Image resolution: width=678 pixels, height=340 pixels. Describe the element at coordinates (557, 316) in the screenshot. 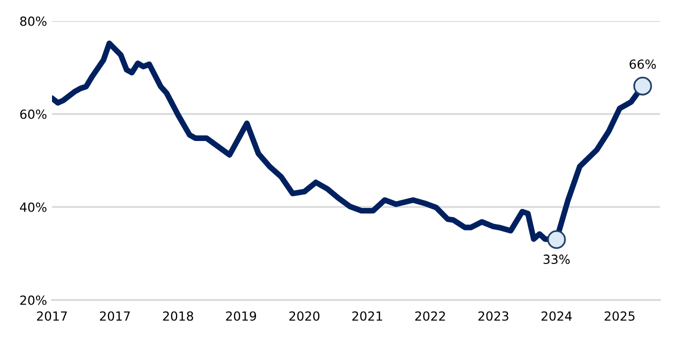

I see `x-tick-label: 2024` at that location.